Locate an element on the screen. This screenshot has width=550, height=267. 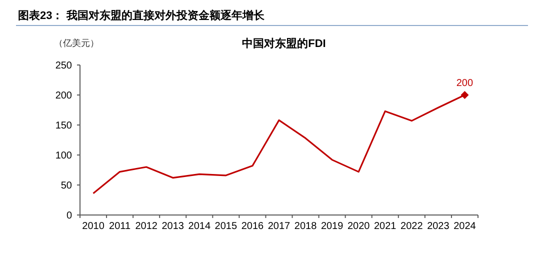
x-tick-label: 2019 is located at coordinates (332, 226).